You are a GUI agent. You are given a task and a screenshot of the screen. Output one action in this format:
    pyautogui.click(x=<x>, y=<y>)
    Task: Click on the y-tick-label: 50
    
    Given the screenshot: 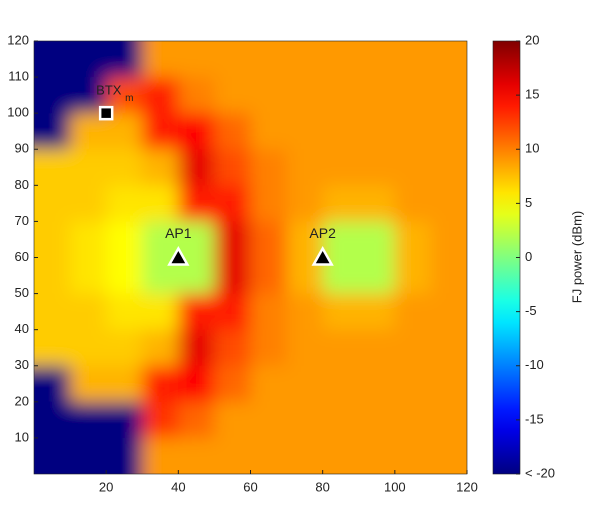 What is the action you would take?
    pyautogui.click(x=22, y=292)
    